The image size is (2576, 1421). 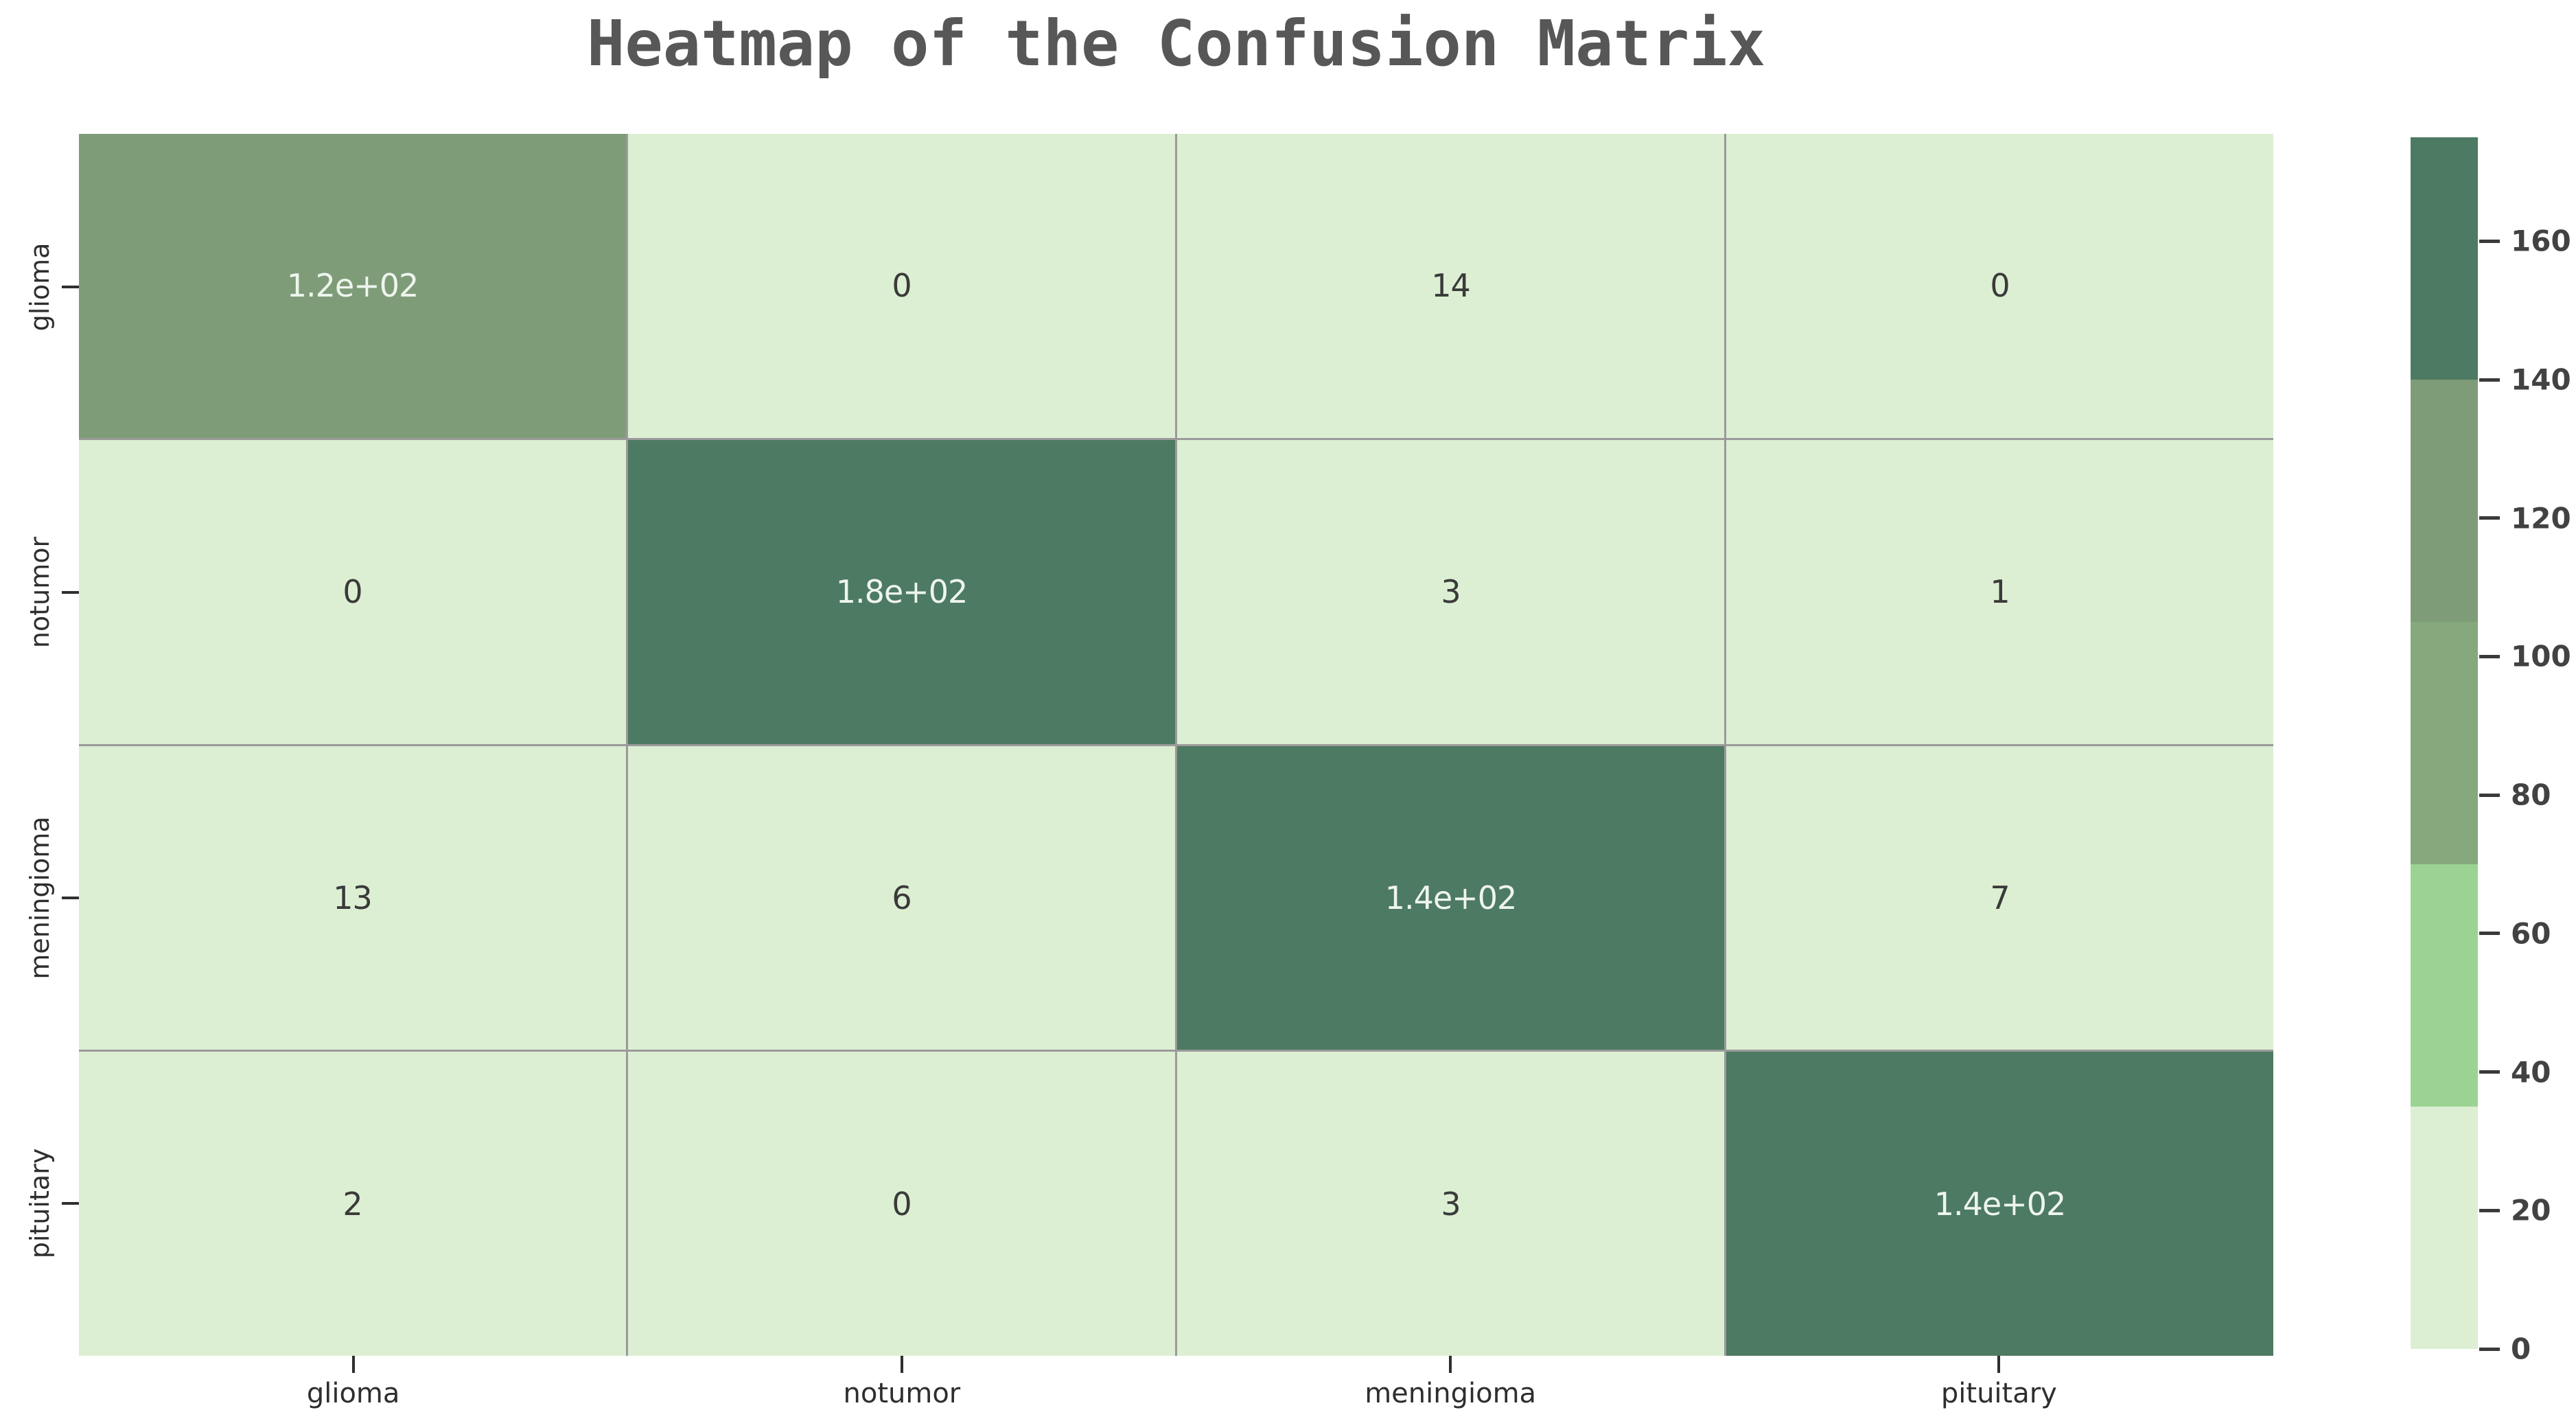 I want to click on heatmap-cell-pituitary-glioma: 2, so click(x=352, y=1204).